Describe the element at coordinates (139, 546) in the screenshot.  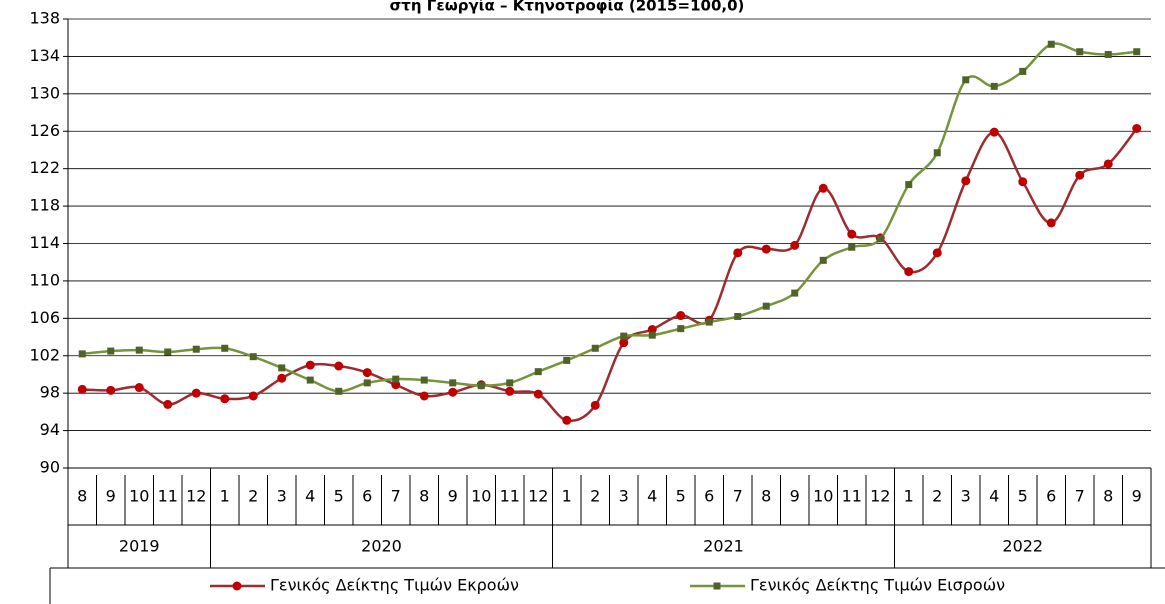
I see `year-label: 2019` at that location.